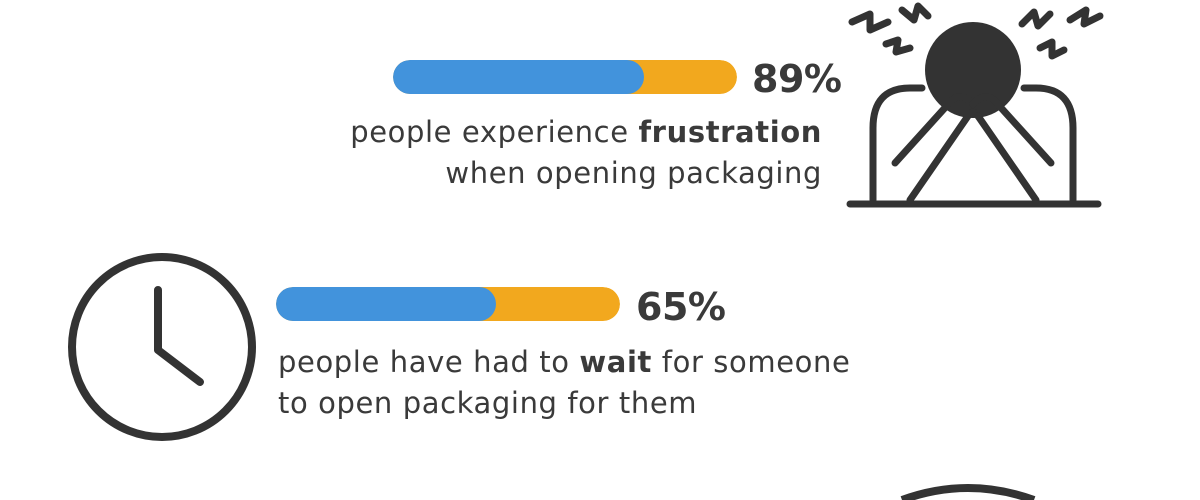  I want to click on stat2-caption-line2: to open packaging for them, so click(488, 403).